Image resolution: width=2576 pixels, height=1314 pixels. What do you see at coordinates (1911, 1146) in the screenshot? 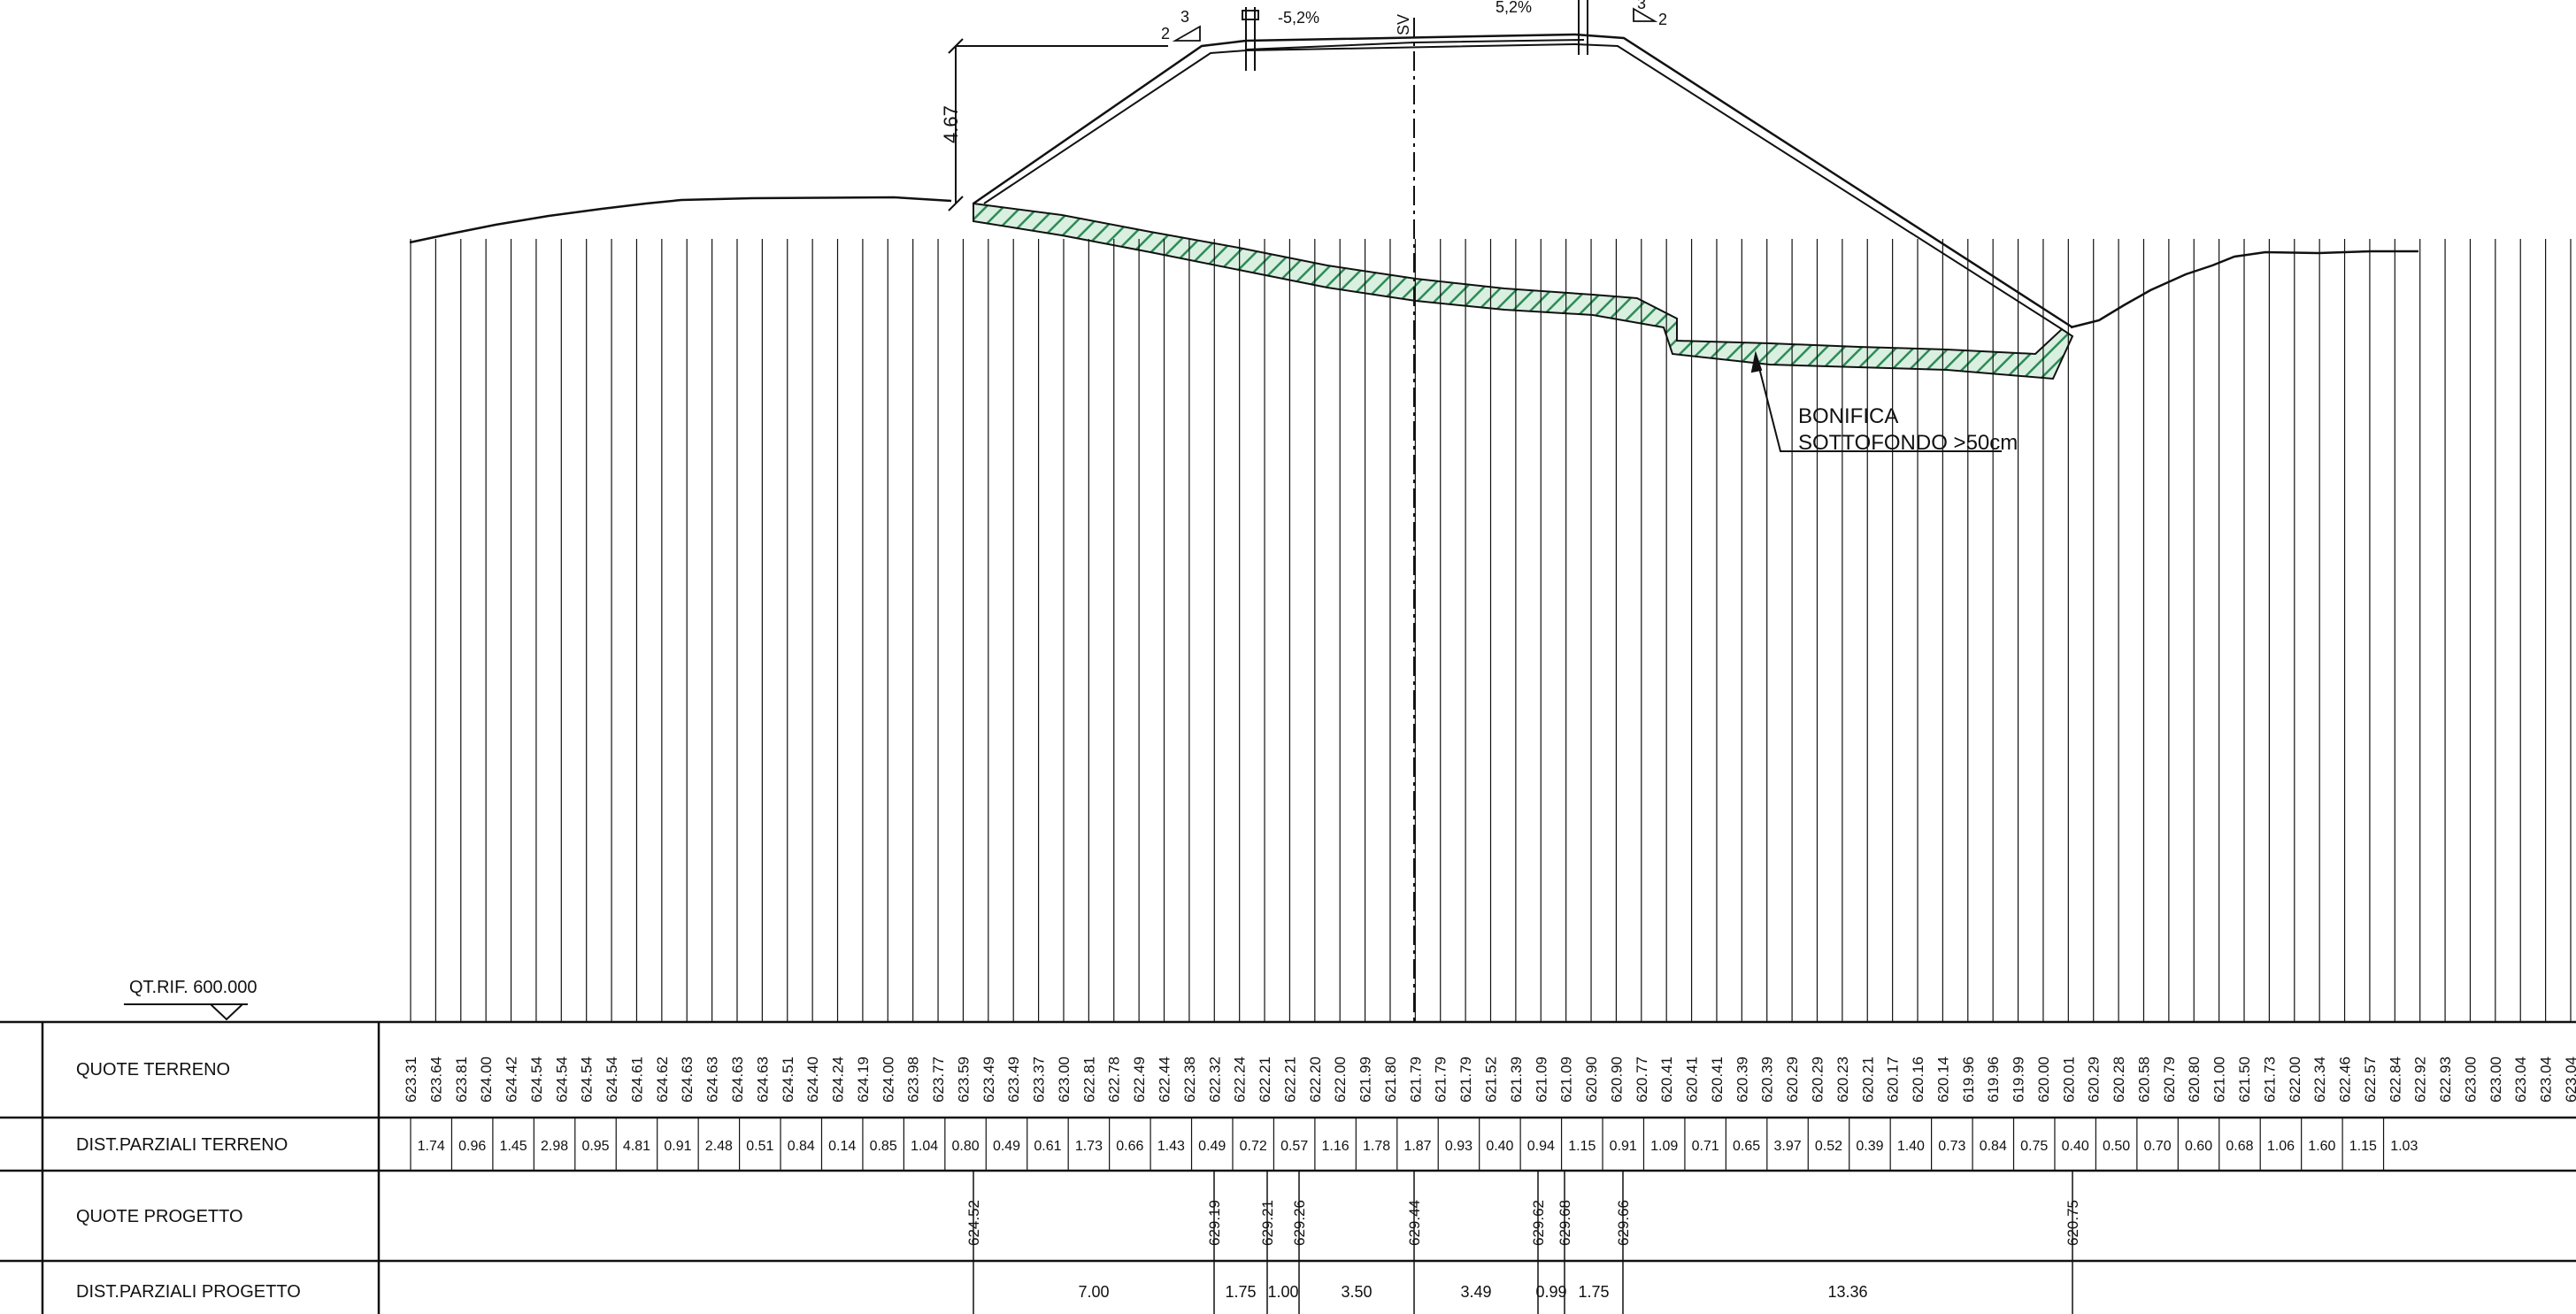
I see `ground-distance-value: 1.40` at bounding box center [1911, 1146].